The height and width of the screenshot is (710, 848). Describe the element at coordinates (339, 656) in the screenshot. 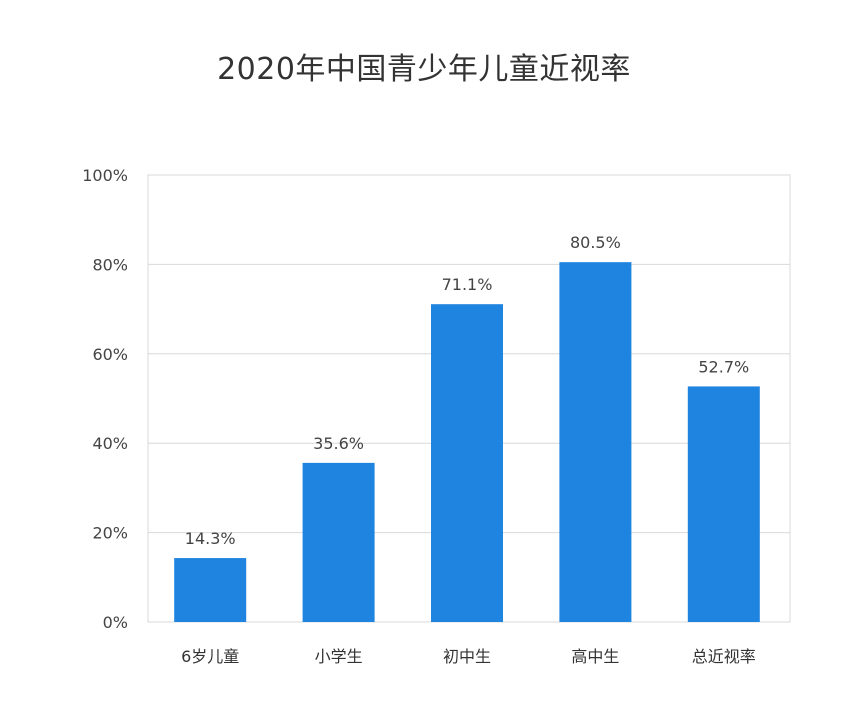

I see `x-category-label: 小学生` at that location.